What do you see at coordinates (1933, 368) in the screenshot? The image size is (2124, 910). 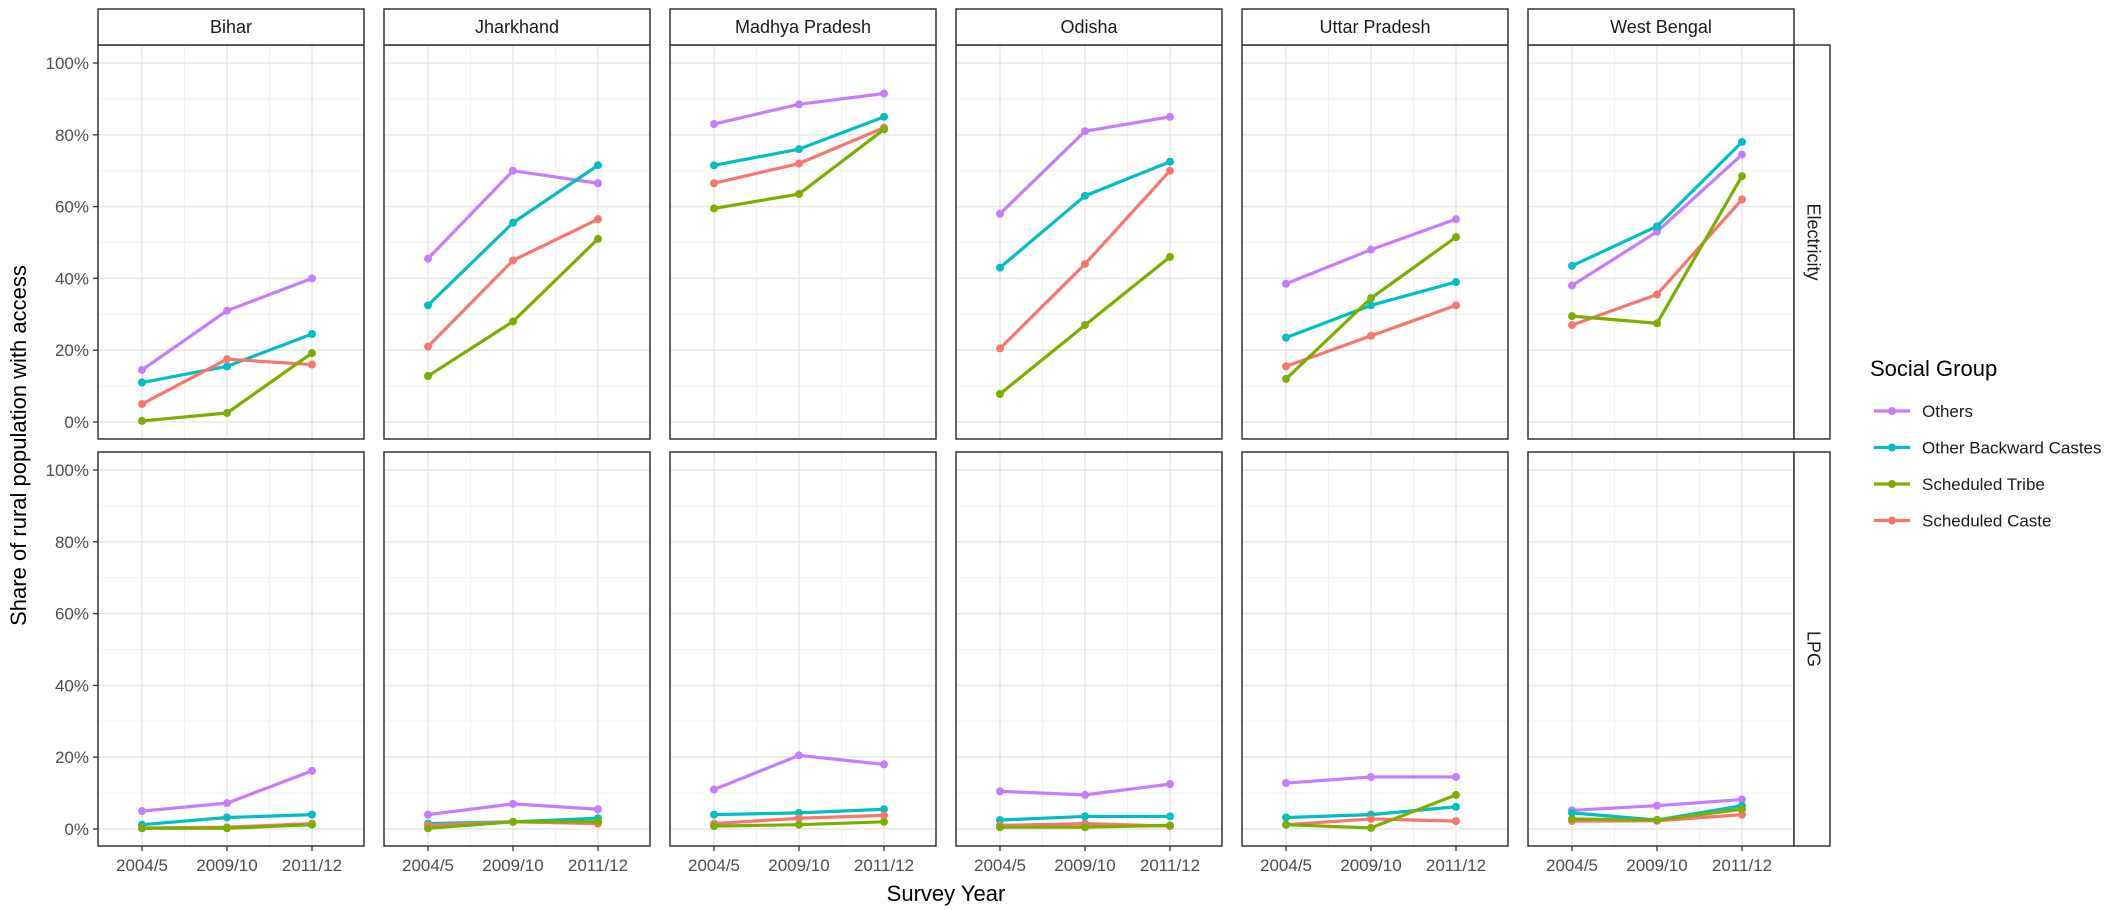 I see `legend-title: Social Group` at bounding box center [1933, 368].